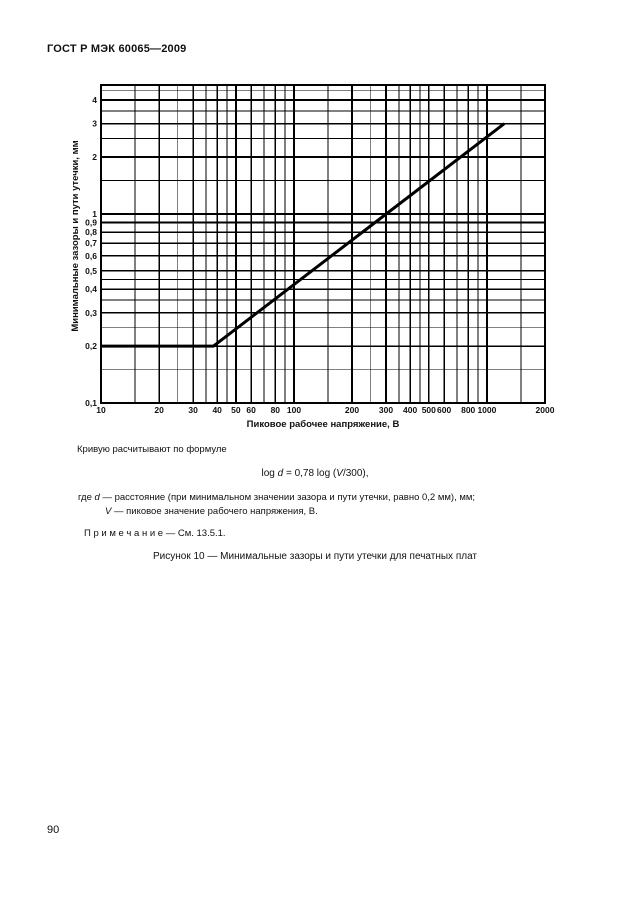 The width and height of the screenshot is (630, 913). Describe the element at coordinates (91, 223) in the screenshot. I see `y-tick-label: 0,9` at that location.